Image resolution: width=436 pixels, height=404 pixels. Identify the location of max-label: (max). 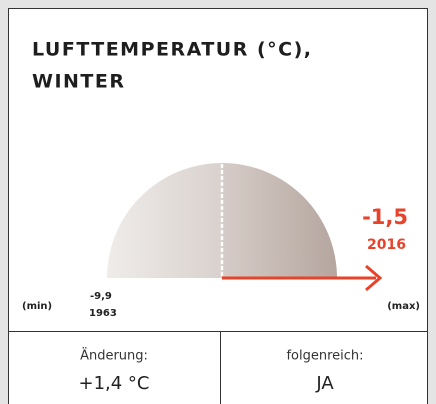
(403, 306).